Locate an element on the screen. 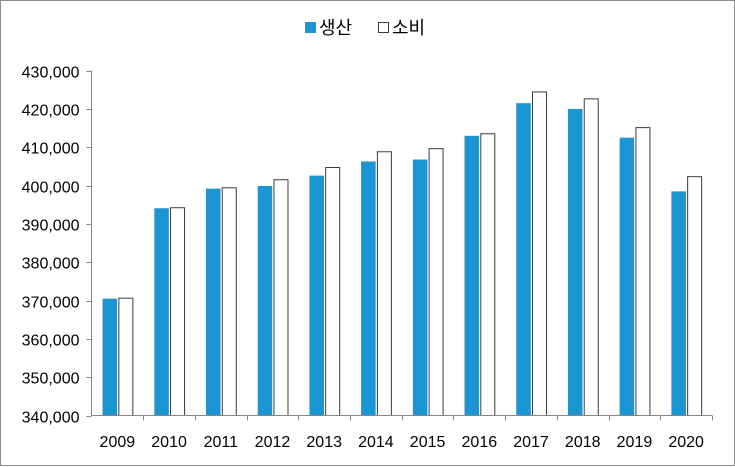 This screenshot has height=467, width=735. x-tick-label: 2016 is located at coordinates (480, 442).